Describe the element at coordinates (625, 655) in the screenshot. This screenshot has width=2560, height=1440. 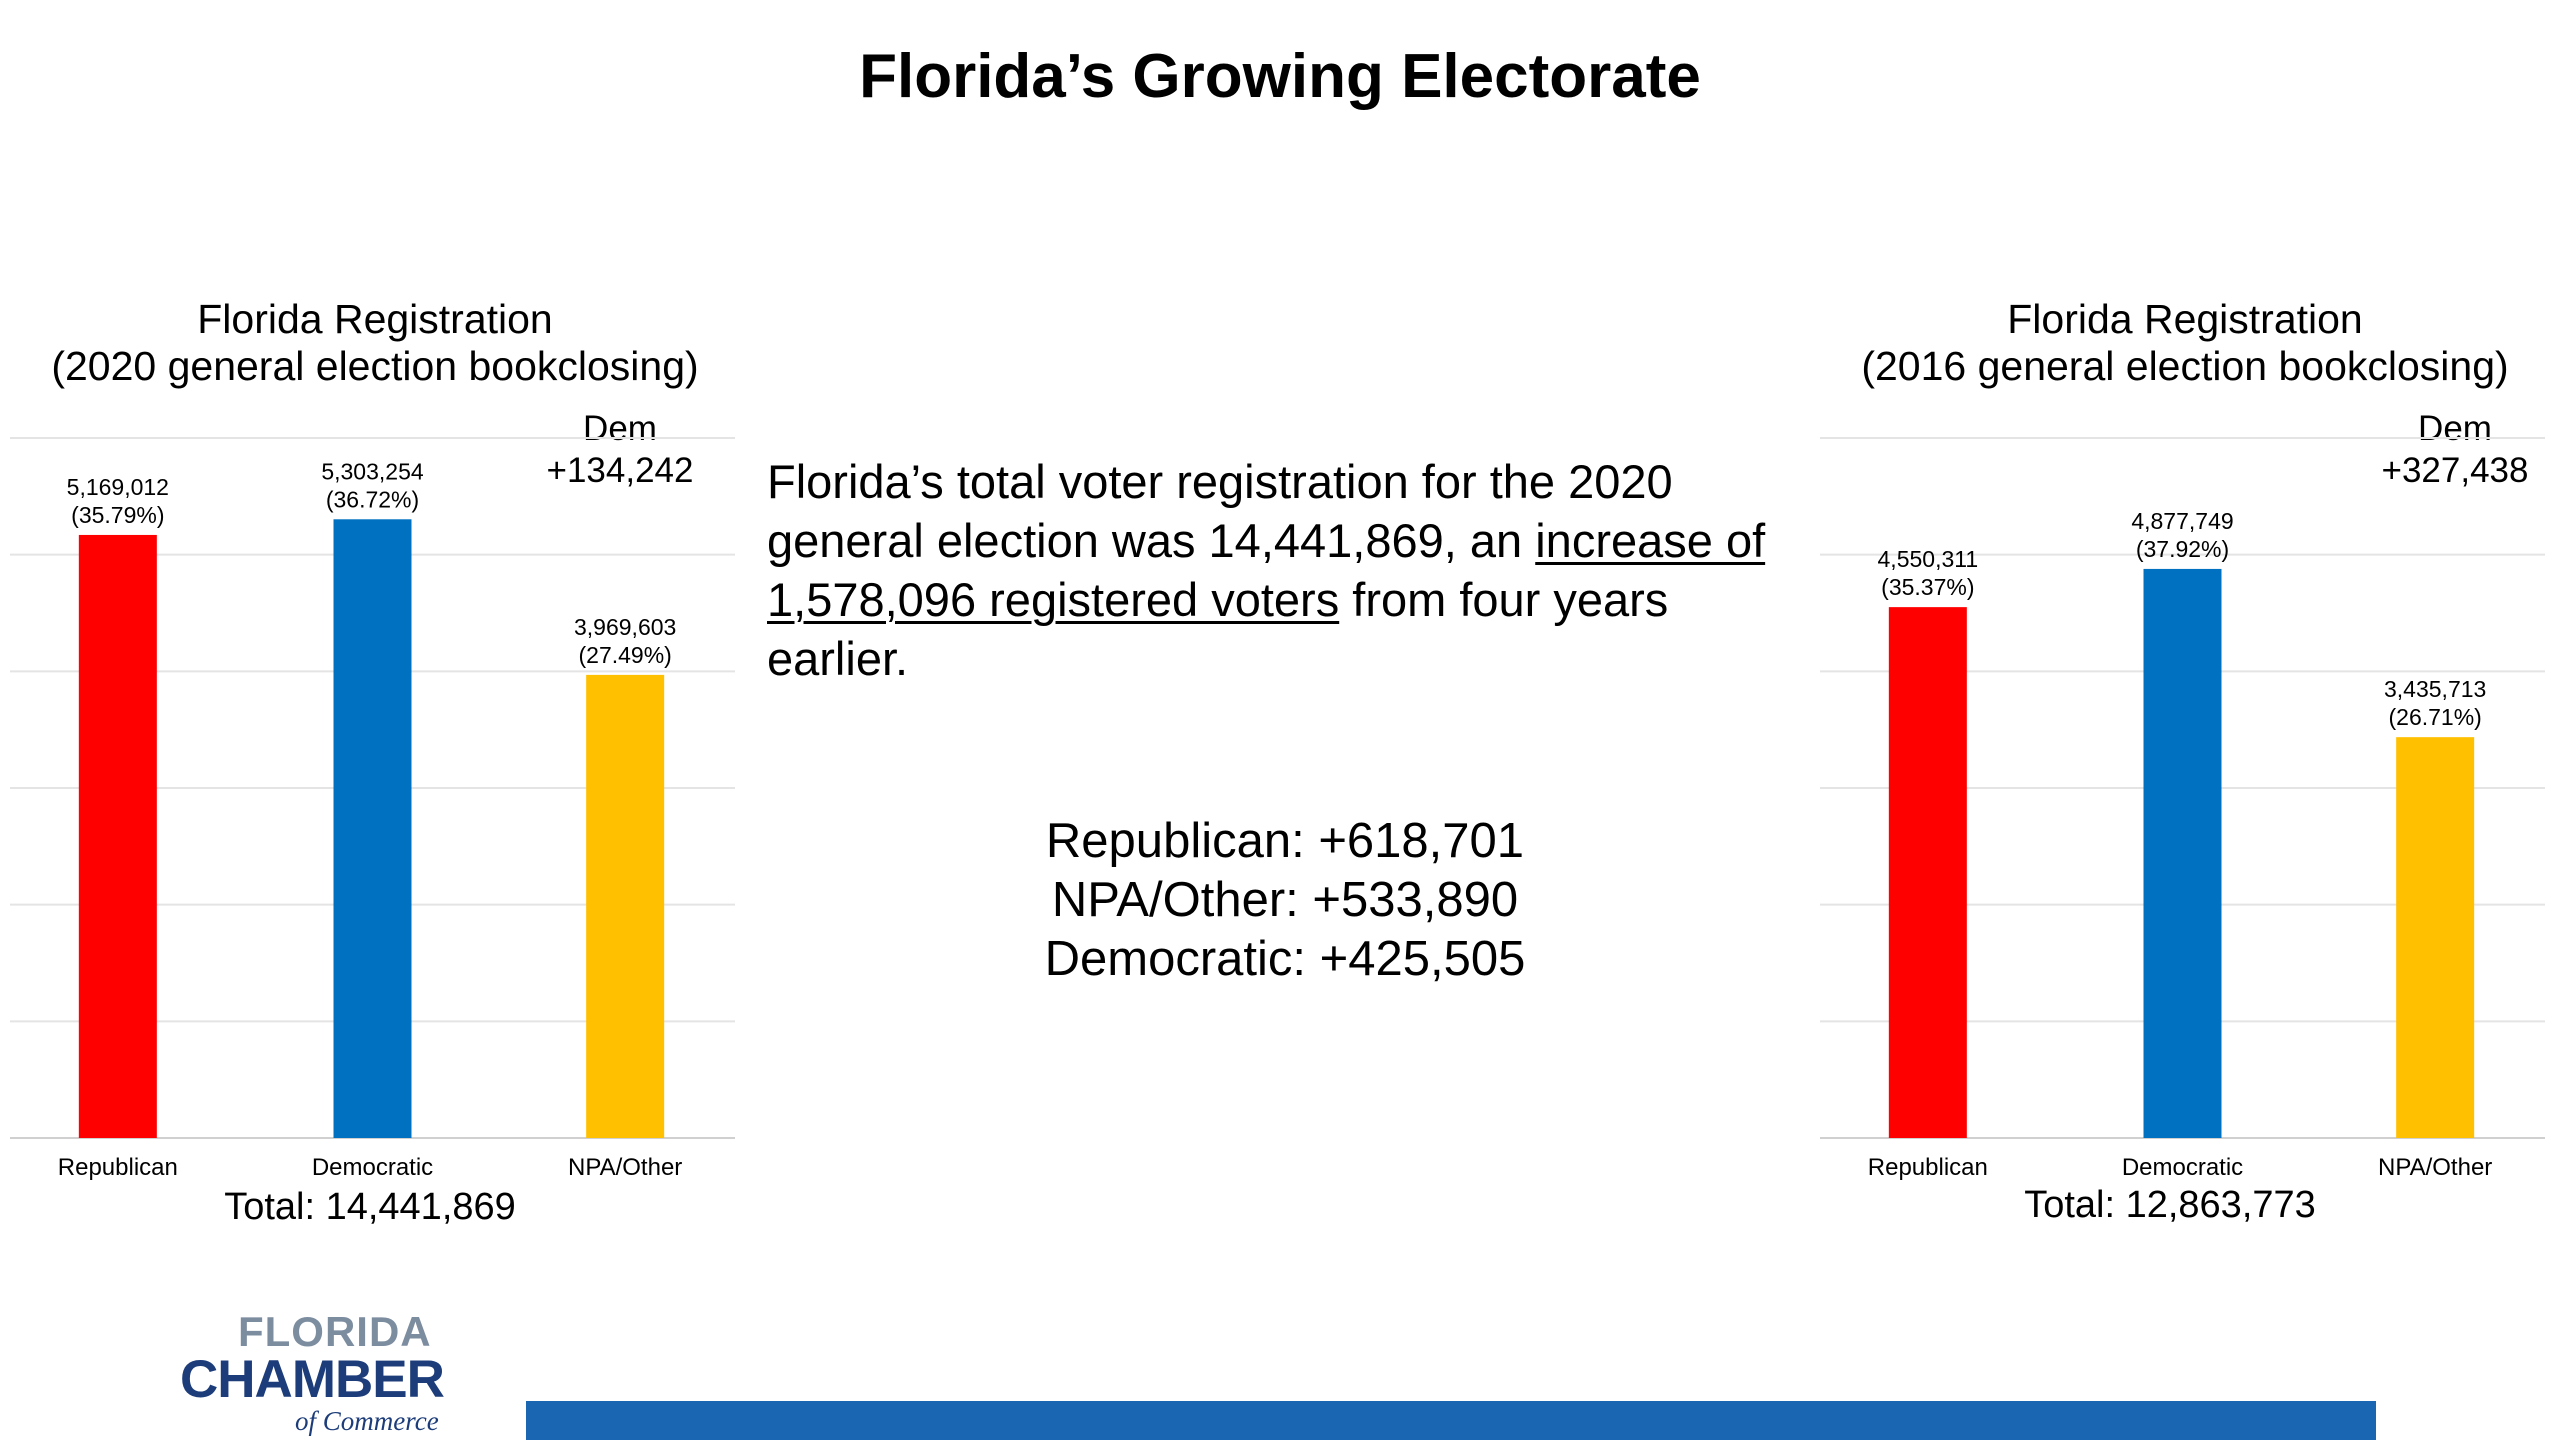
I see `chart-2020-percent-label: (27.49%)` at that location.